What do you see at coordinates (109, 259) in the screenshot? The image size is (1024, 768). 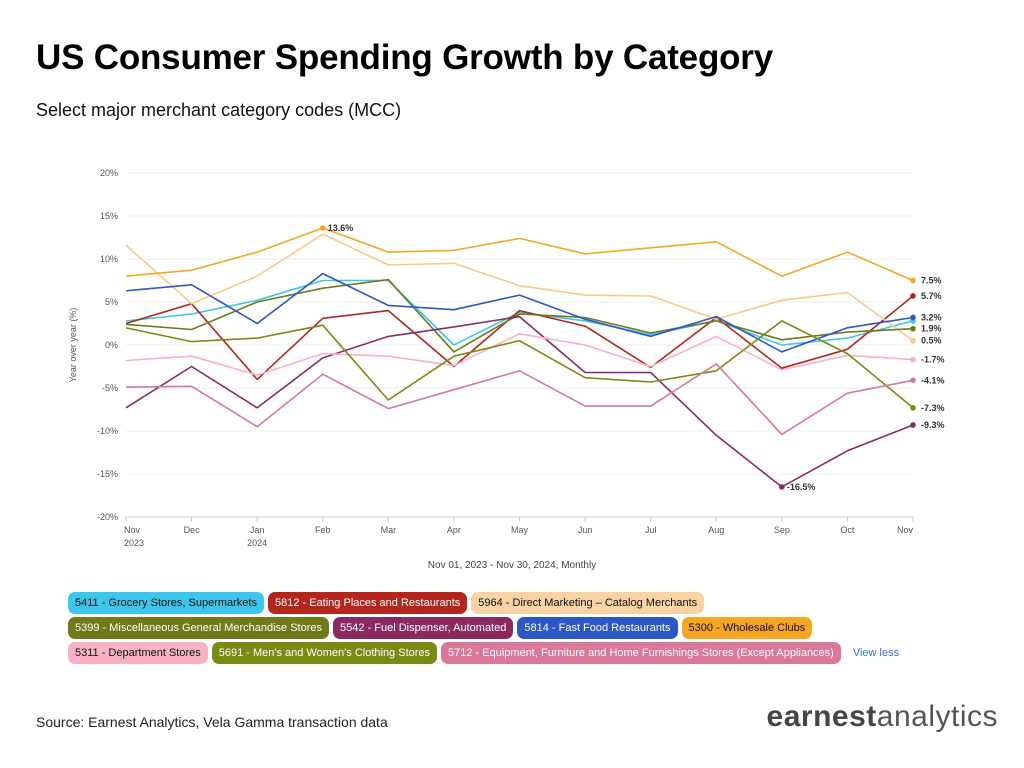 I see `y-tick-label: 10%` at bounding box center [109, 259].